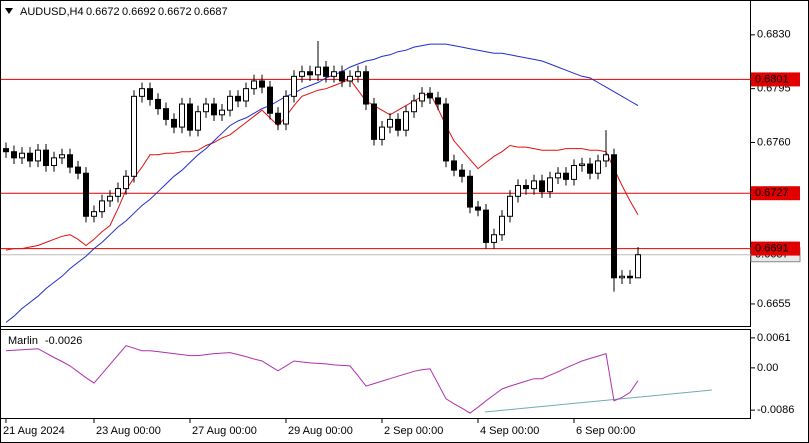 This screenshot has height=443, width=809. Describe the element at coordinates (52, 12) in the screenshot. I see `symbol: AUDUSD,H4` at that location.